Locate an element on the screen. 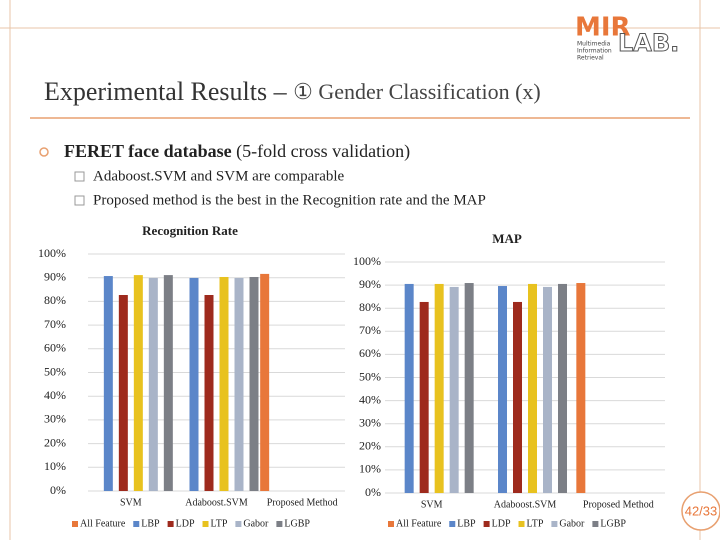 Image resolution: width=720 pixels, height=540 pixels. bullet-bold: FERET face database is located at coordinates (148, 151).